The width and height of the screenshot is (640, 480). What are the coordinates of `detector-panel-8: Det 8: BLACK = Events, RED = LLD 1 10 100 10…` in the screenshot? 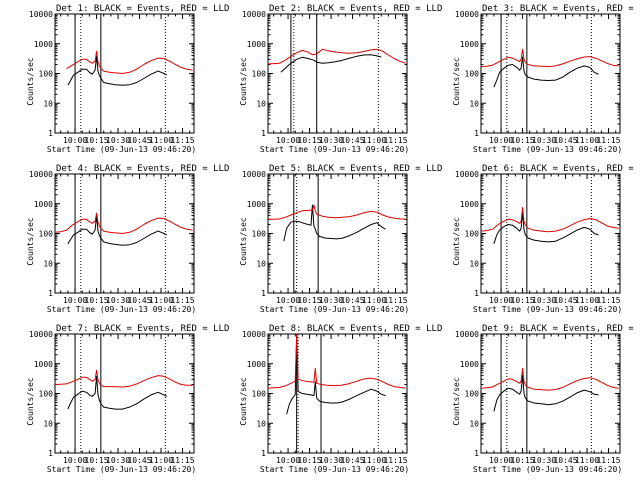 It's located at (340, 399).